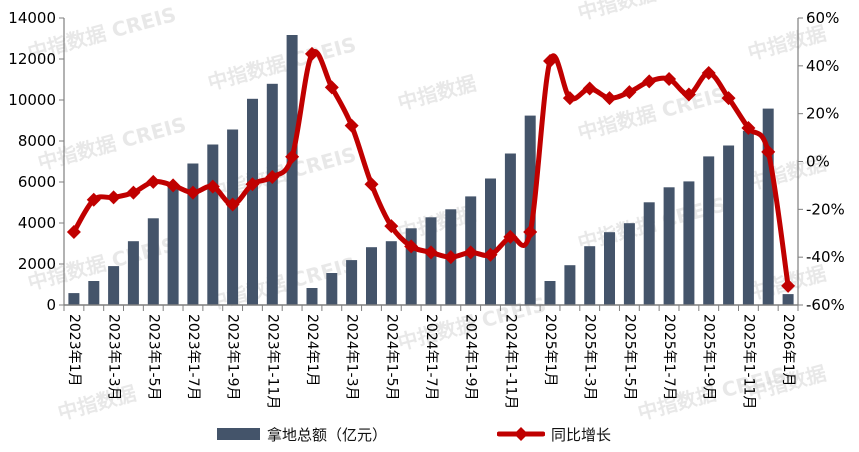 The height and width of the screenshot is (452, 859). What do you see at coordinates (822, 66) in the screenshot?
I see `right-axis-tick-label: 40%` at bounding box center [822, 66].